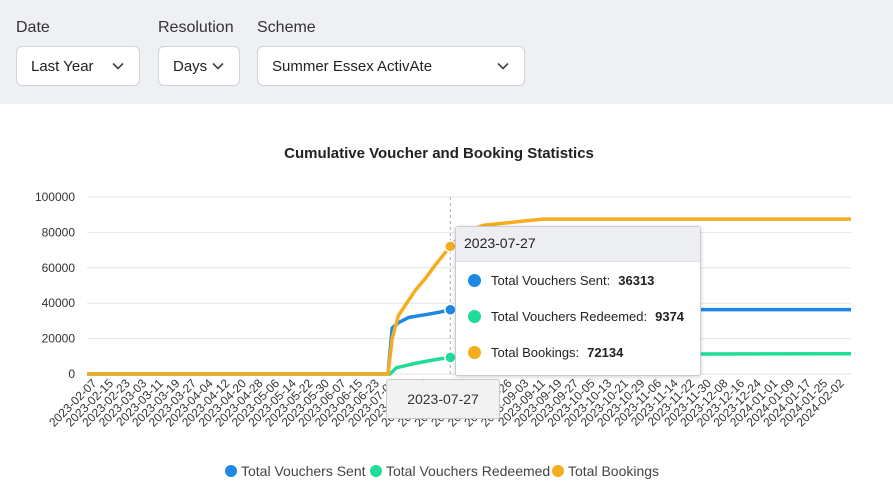  Describe the element at coordinates (569, 316) in the screenshot. I see `tooltip-label: Total Vouchers Redeemed:` at that location.